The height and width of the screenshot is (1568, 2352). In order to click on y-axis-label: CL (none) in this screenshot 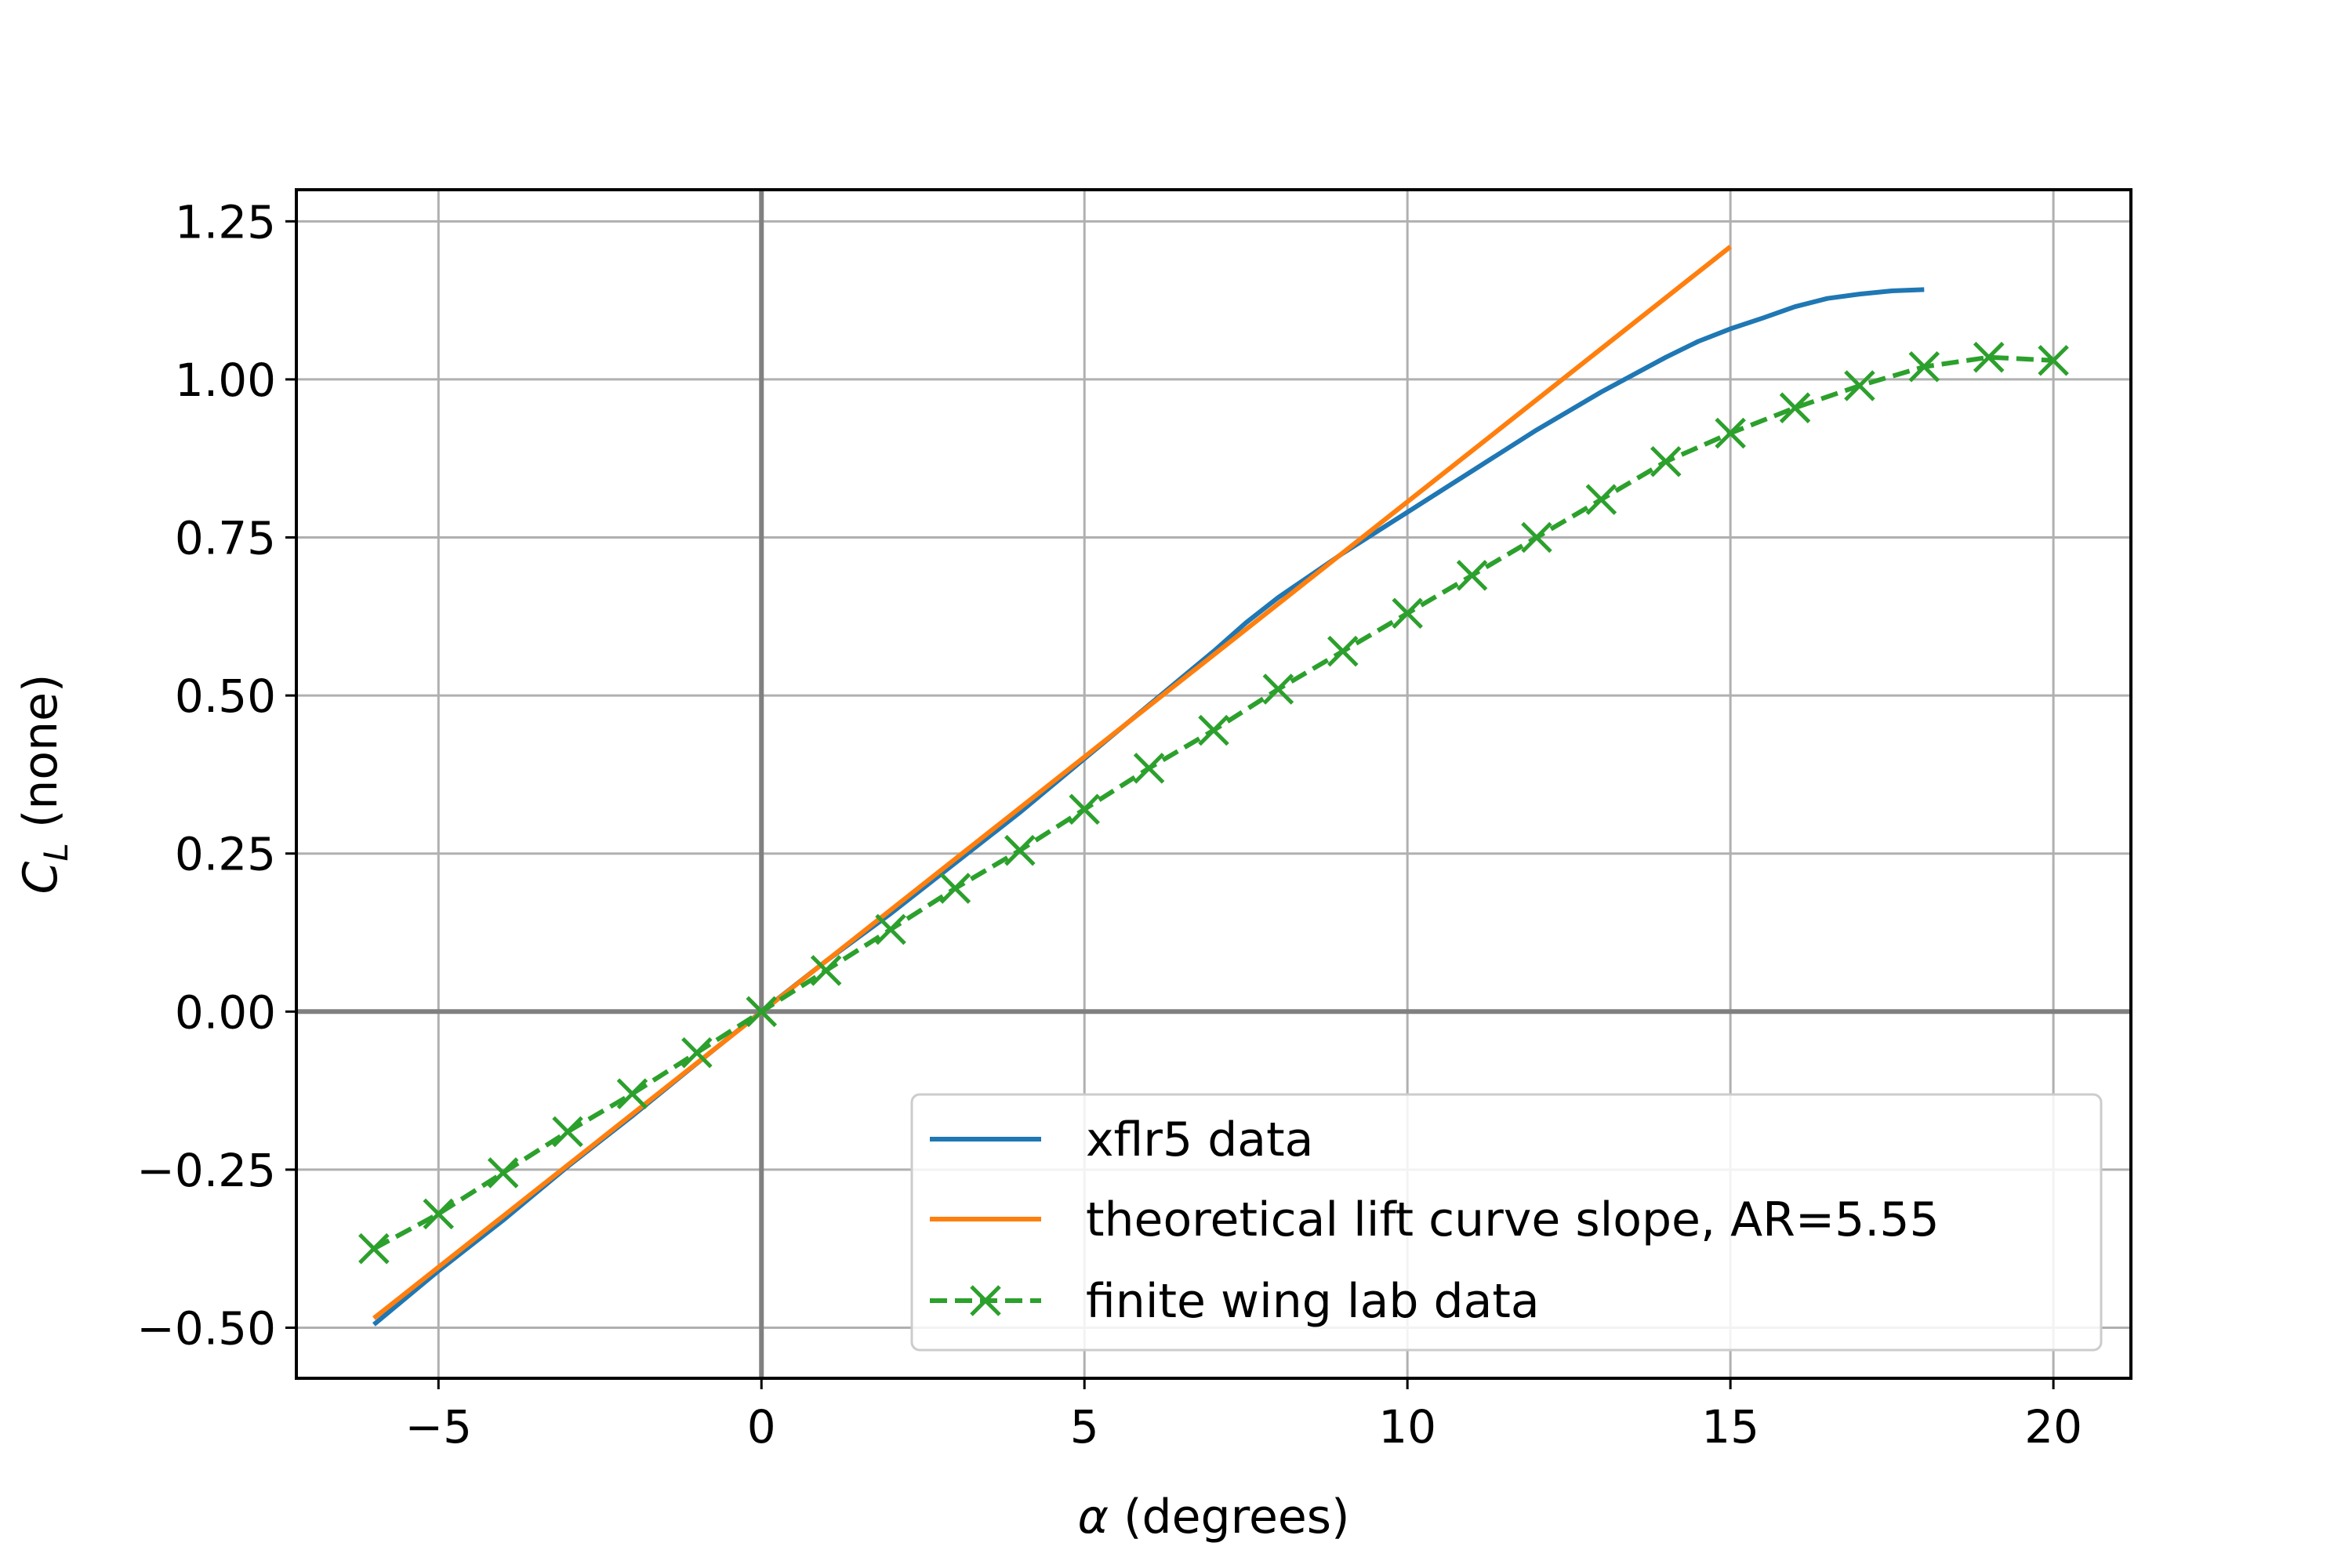, I will do `click(44, 784)`.